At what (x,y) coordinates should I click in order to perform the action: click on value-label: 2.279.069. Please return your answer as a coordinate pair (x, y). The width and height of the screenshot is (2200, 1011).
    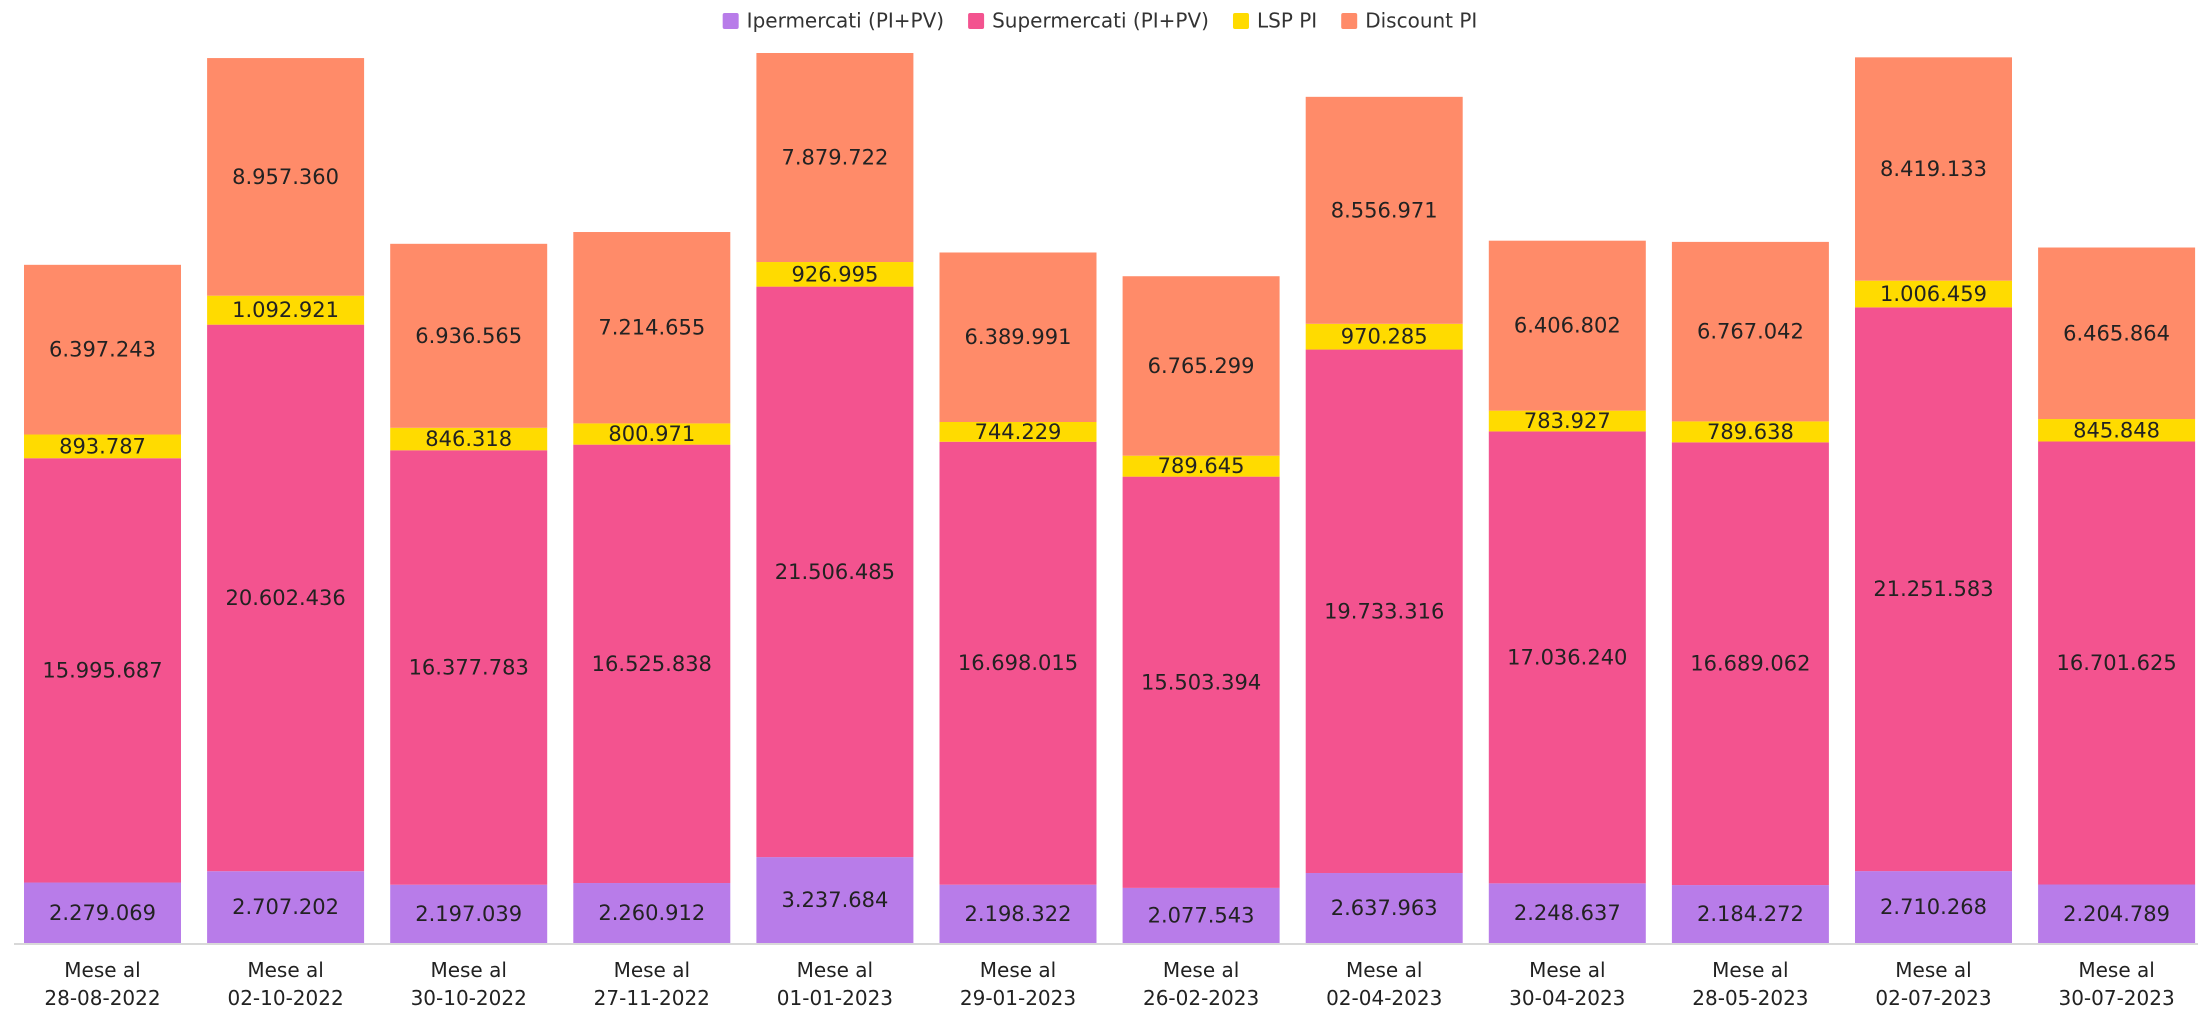
    Looking at the image, I should click on (102, 913).